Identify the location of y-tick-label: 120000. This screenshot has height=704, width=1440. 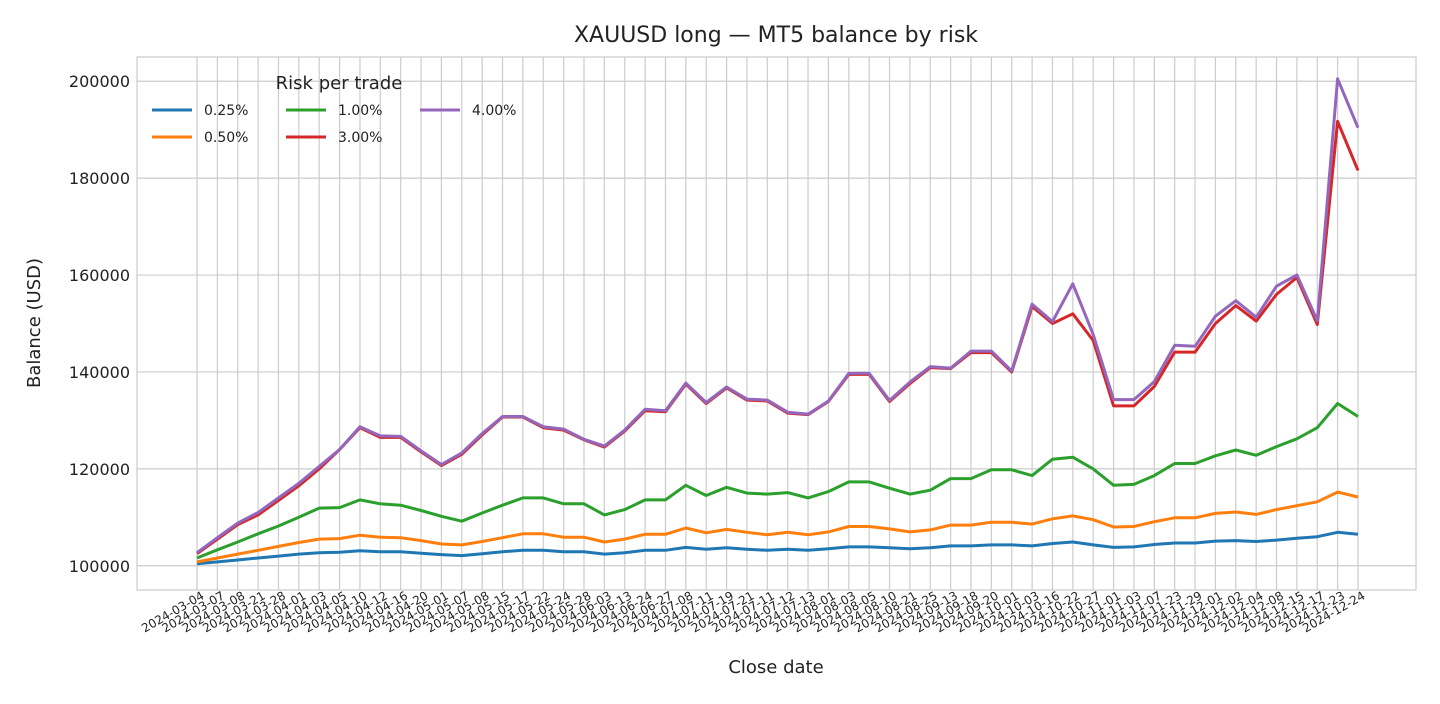
(99, 469).